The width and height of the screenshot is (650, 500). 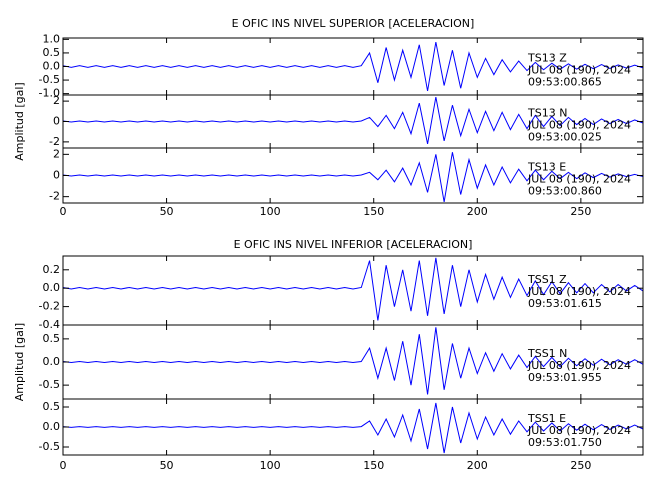 I want to click on trace-label: TS13 Z, so click(x=547, y=58).